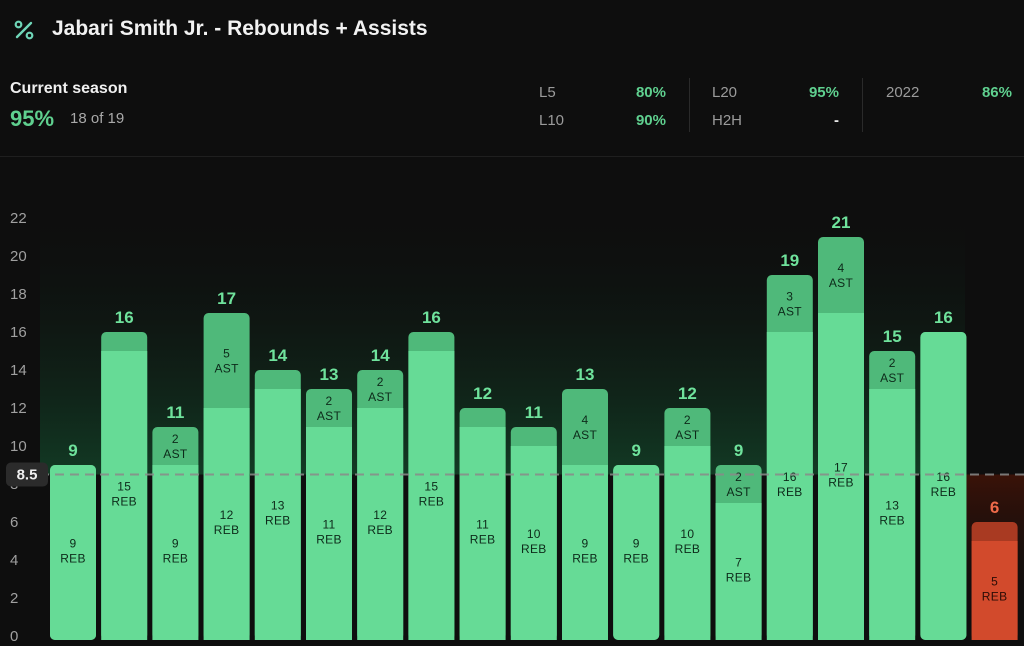  I want to click on stat-h2h-value: -, so click(836, 120).